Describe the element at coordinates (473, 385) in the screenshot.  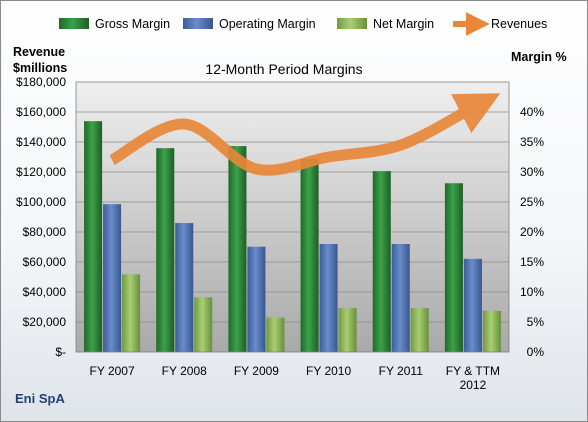
I see `x-tick-label: 2012` at that location.